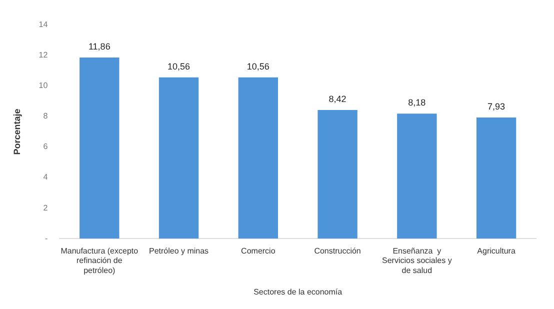  Describe the element at coordinates (43, 85) in the screenshot. I see `y-tick-label: 10` at that location.